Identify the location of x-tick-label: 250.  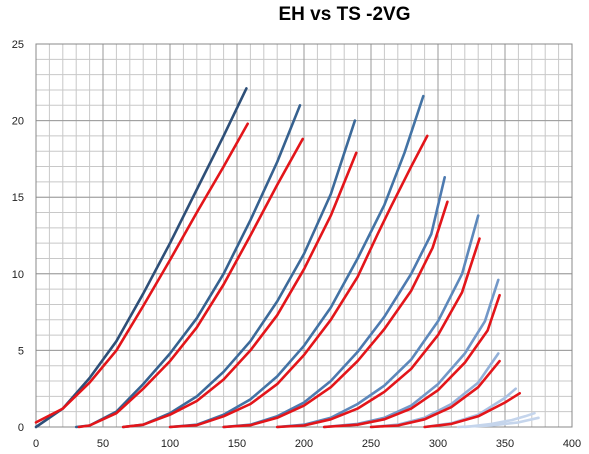
(371, 444).